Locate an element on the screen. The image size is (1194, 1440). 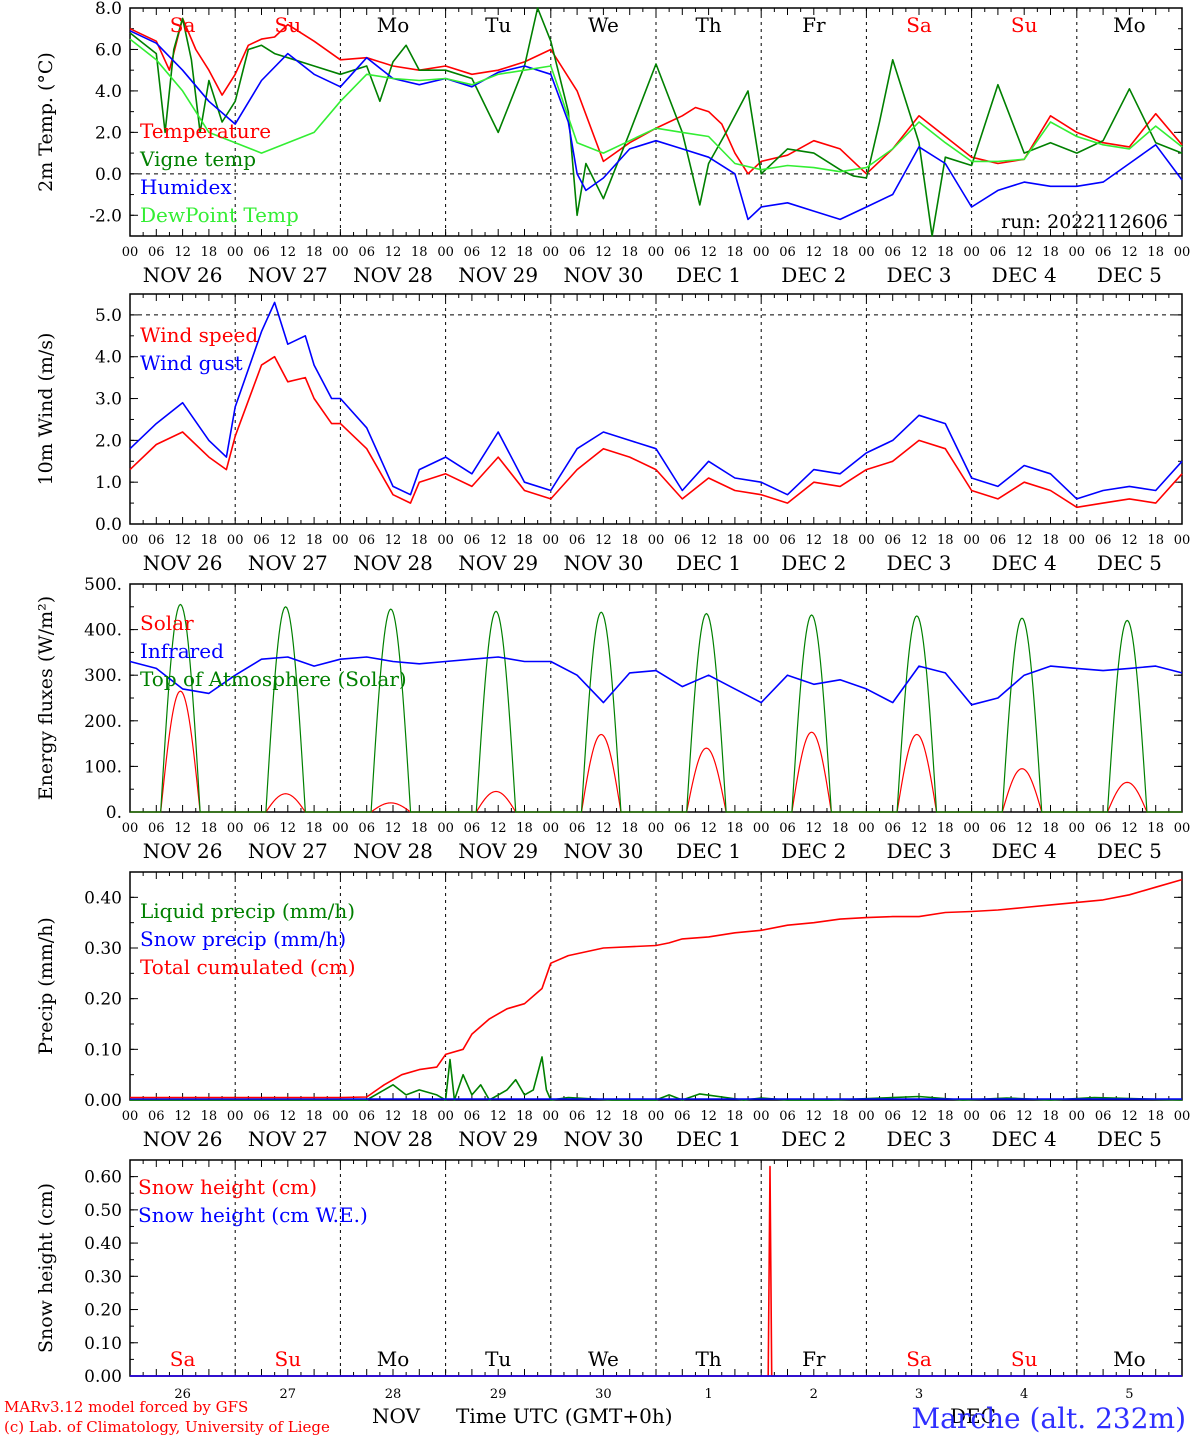
y-tick-label: 4.0 is located at coordinates (108, 92).